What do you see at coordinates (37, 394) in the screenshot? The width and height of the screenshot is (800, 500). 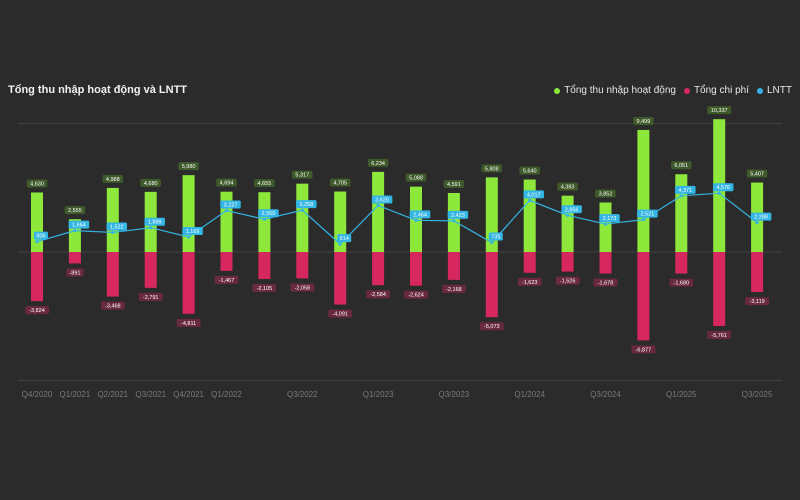 I see `x-tick-label-0: Q4/2020` at bounding box center [37, 394].